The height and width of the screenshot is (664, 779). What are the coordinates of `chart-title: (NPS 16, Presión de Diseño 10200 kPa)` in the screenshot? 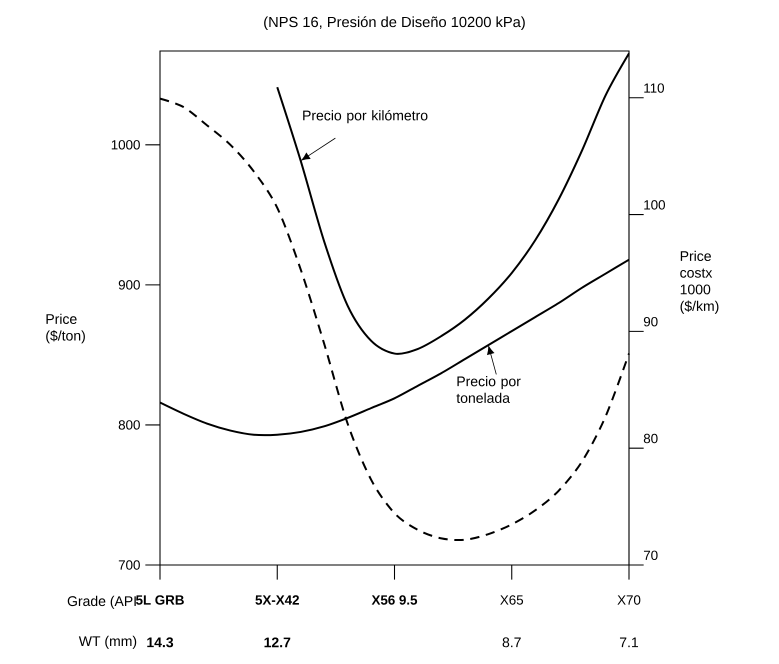 It's located at (394, 23).